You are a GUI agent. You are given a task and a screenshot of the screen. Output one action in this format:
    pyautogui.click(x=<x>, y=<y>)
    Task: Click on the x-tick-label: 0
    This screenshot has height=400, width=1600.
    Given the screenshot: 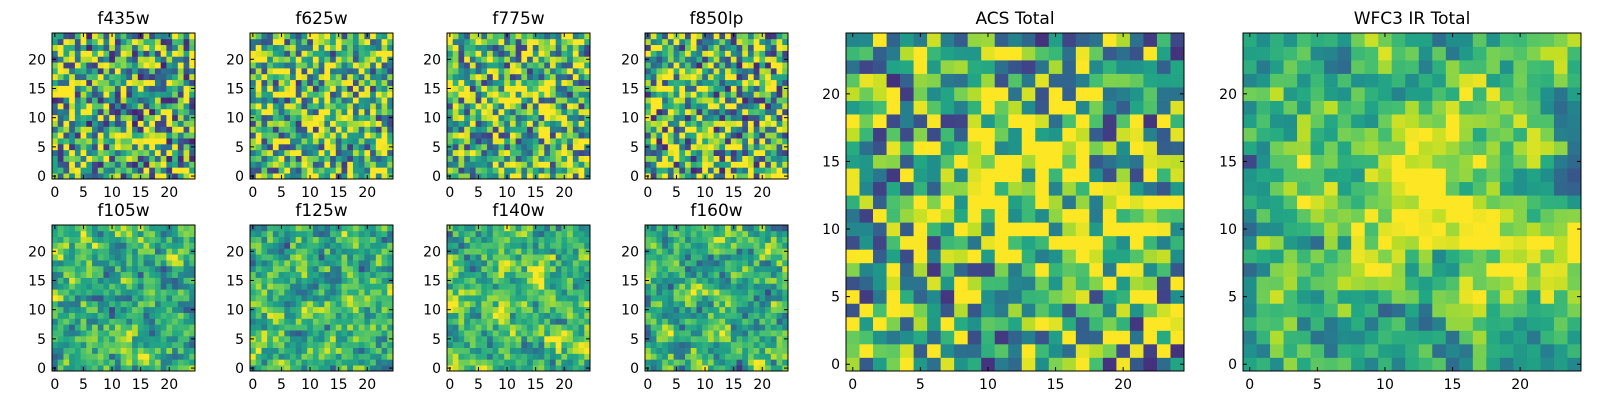 What is the action you would take?
    pyautogui.click(x=449, y=385)
    